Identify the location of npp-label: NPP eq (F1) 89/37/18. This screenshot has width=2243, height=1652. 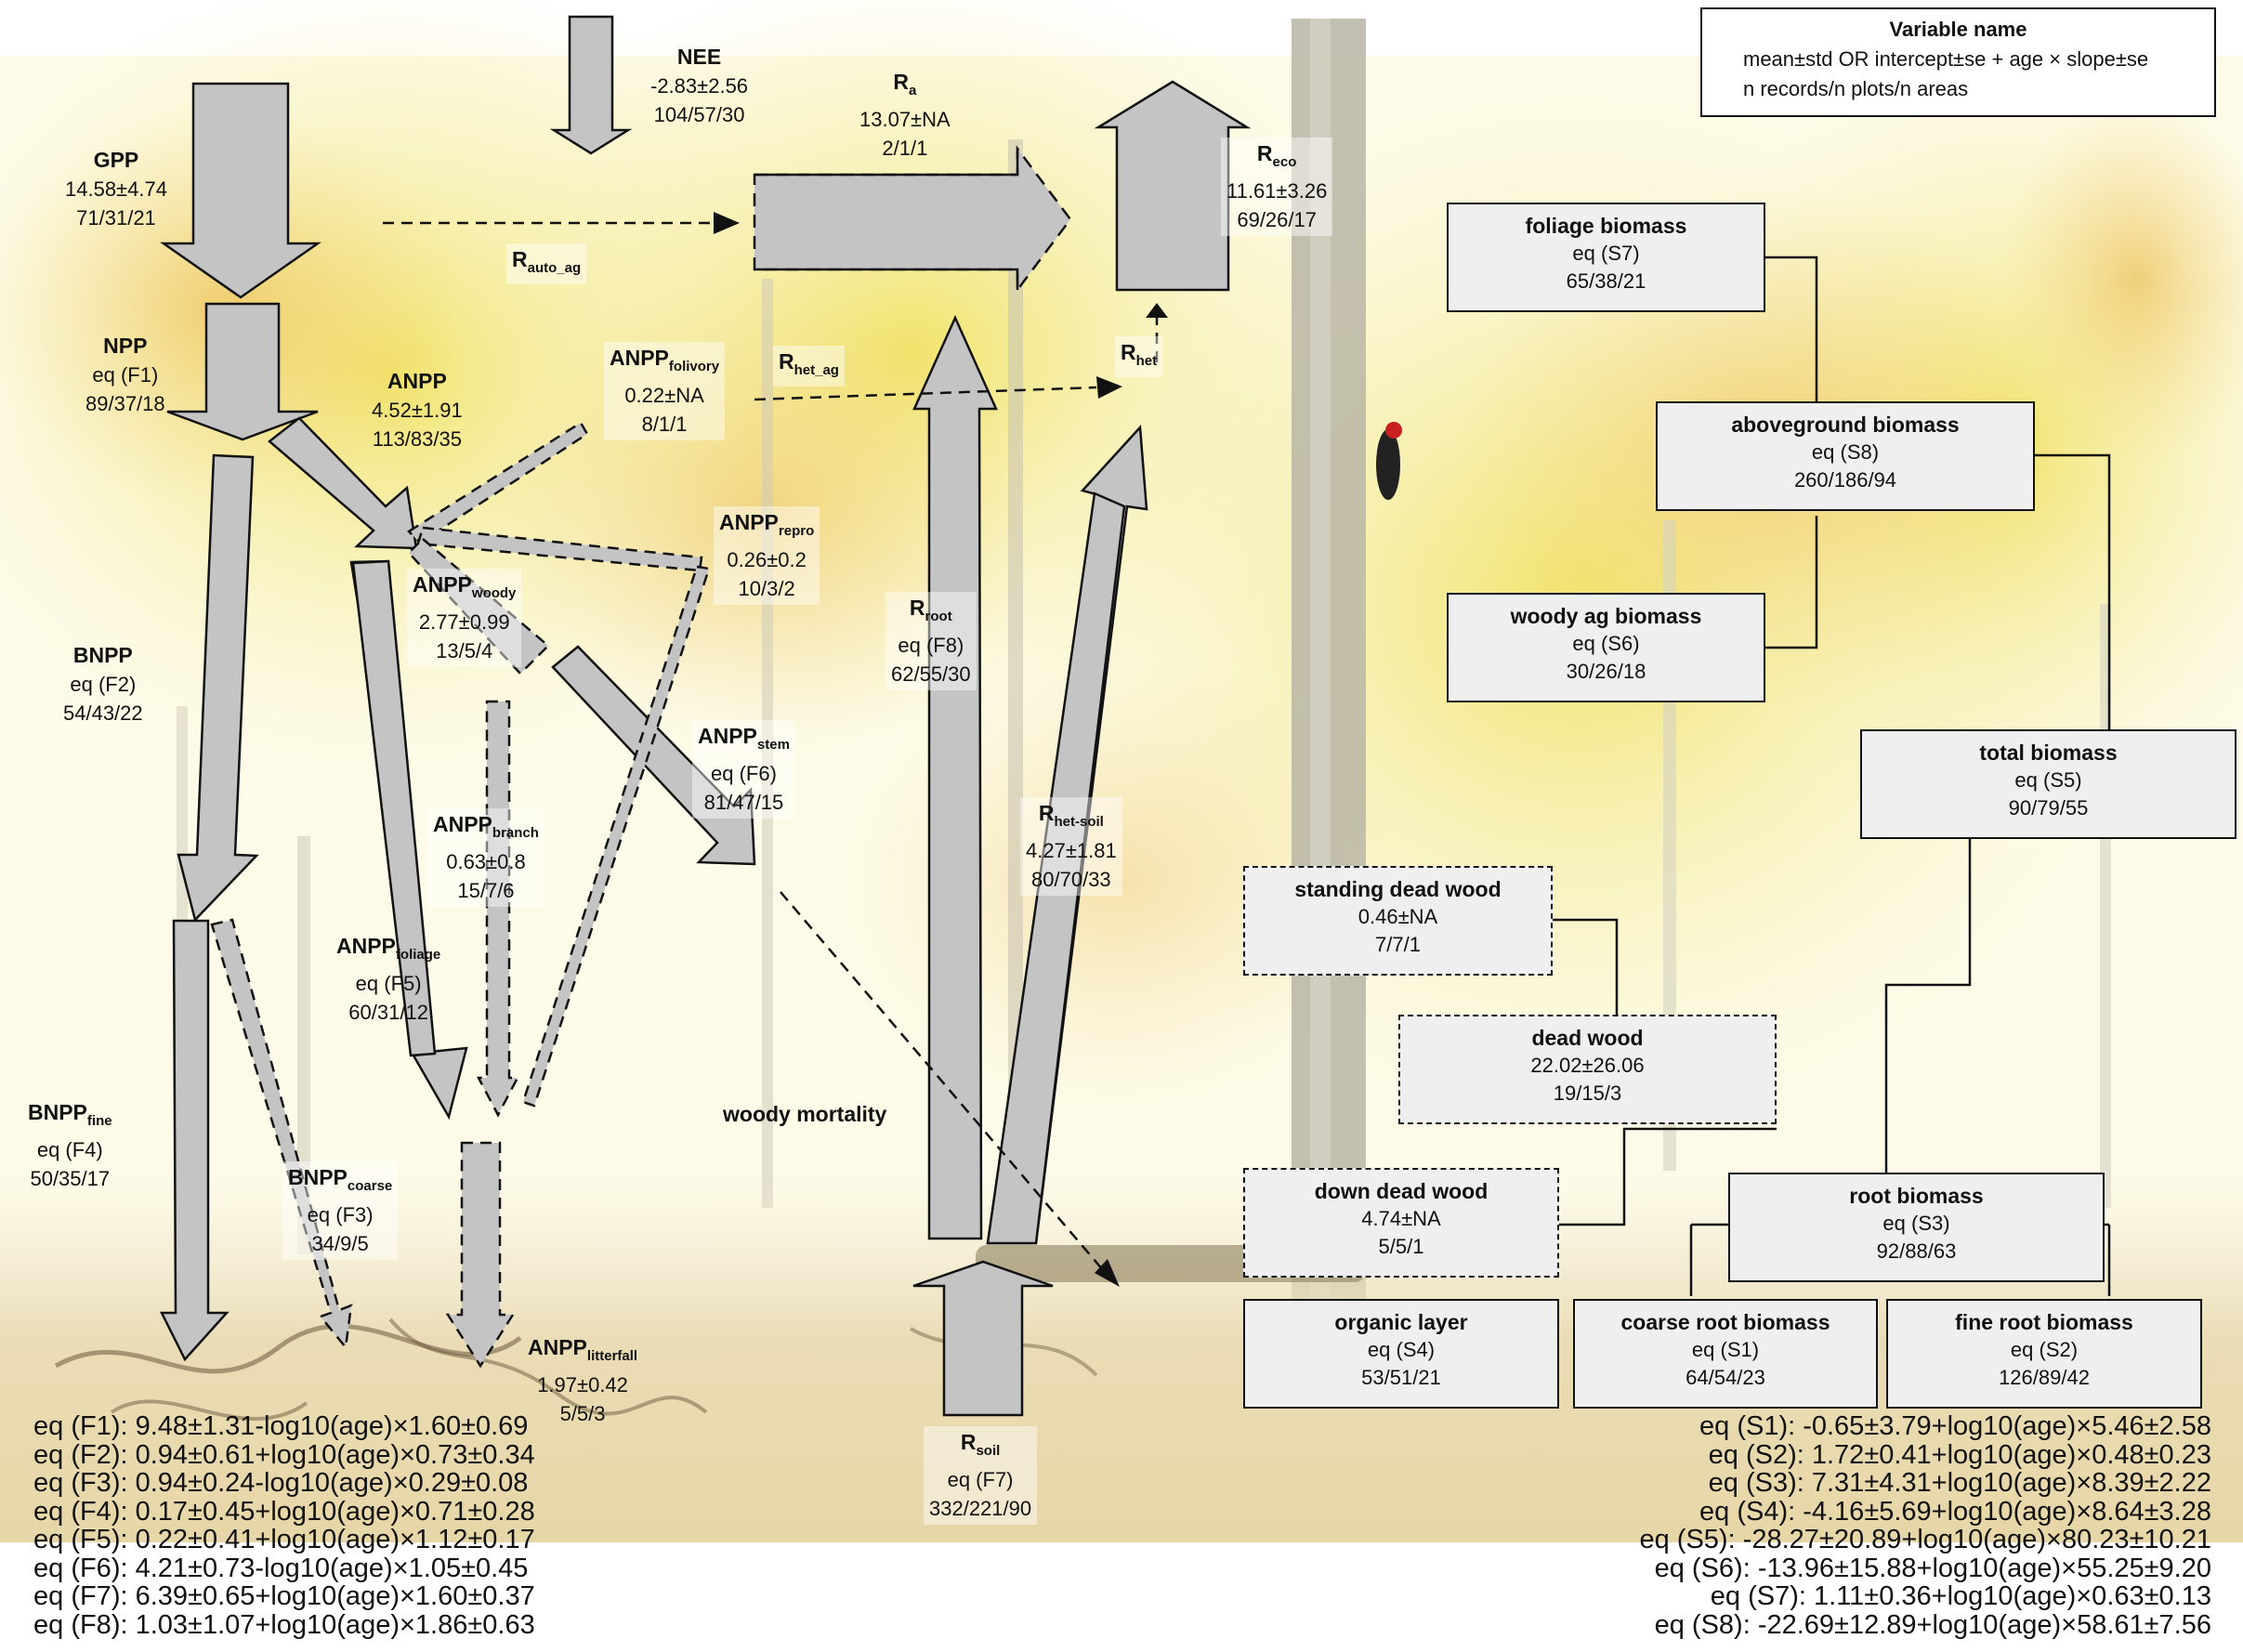
(125, 374).